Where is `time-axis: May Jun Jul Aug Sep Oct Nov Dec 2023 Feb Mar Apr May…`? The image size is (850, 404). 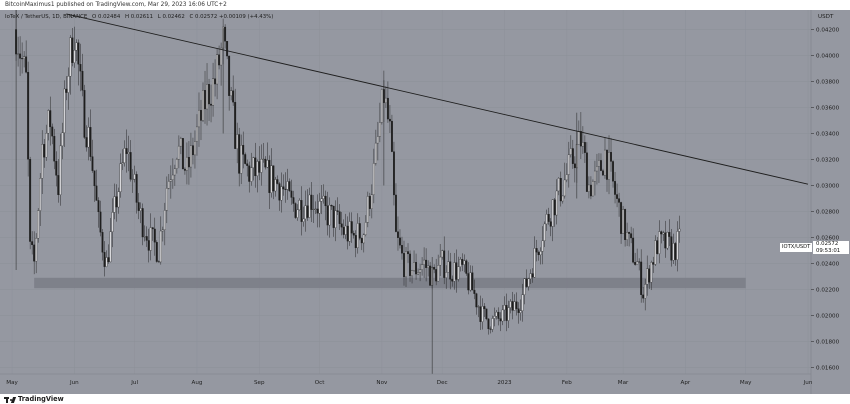 time-axis: May Jun Jul Aug Sep Oct Nov Dec 2023 Feb Mar Apr May… is located at coordinates (409, 383).